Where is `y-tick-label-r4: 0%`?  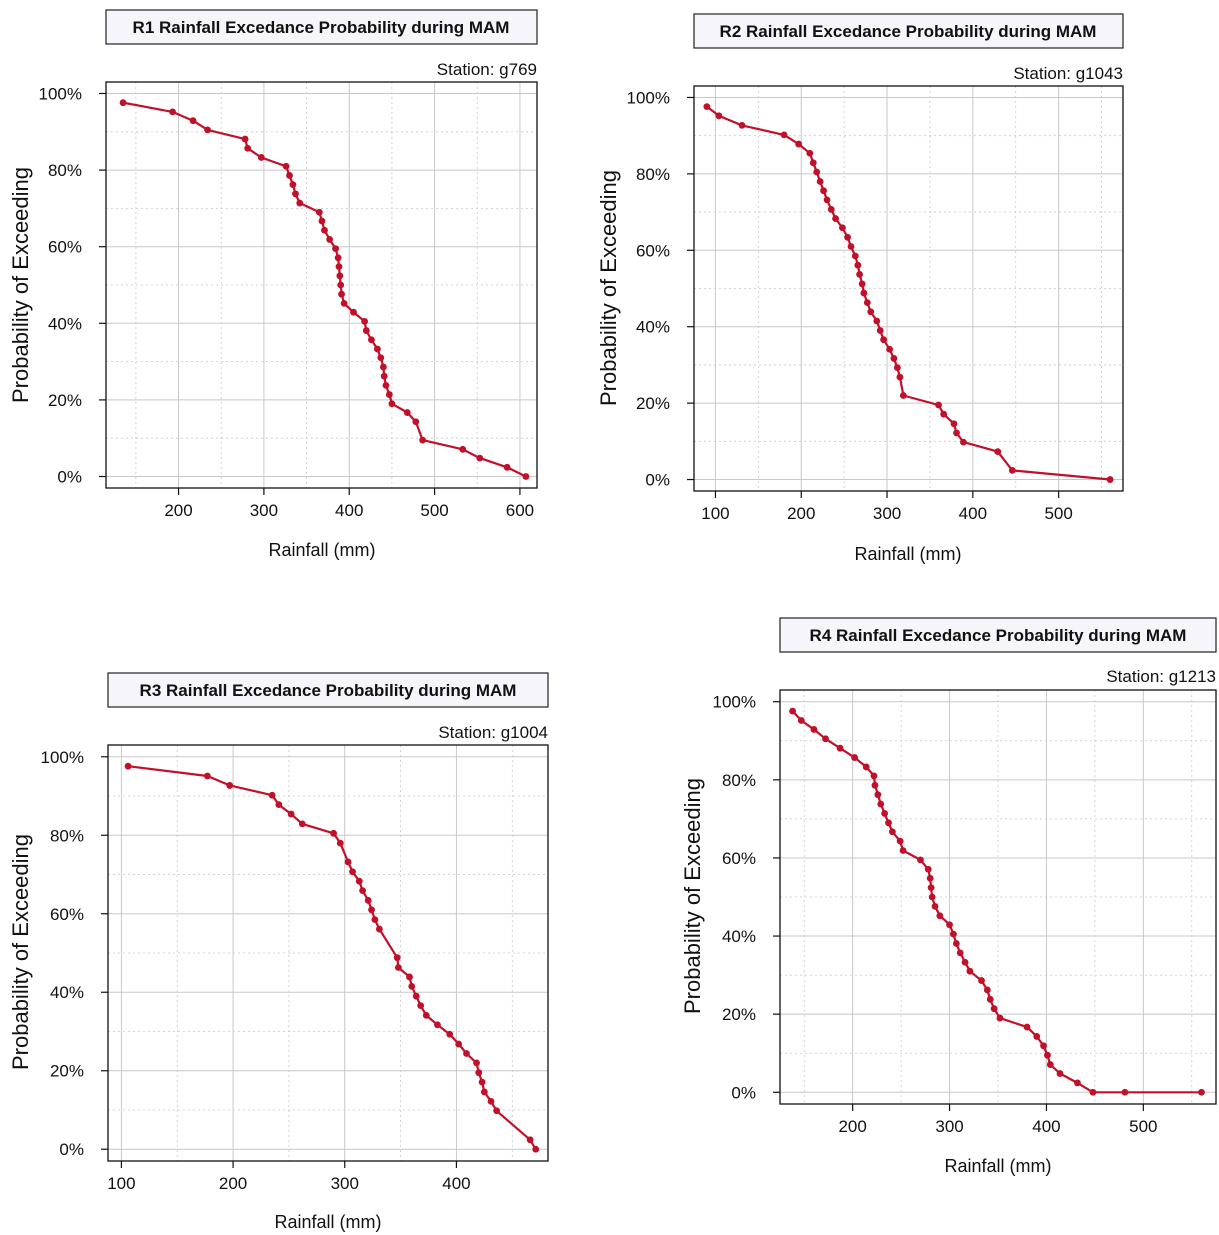
y-tick-label-r4: 0% is located at coordinates (743, 1092).